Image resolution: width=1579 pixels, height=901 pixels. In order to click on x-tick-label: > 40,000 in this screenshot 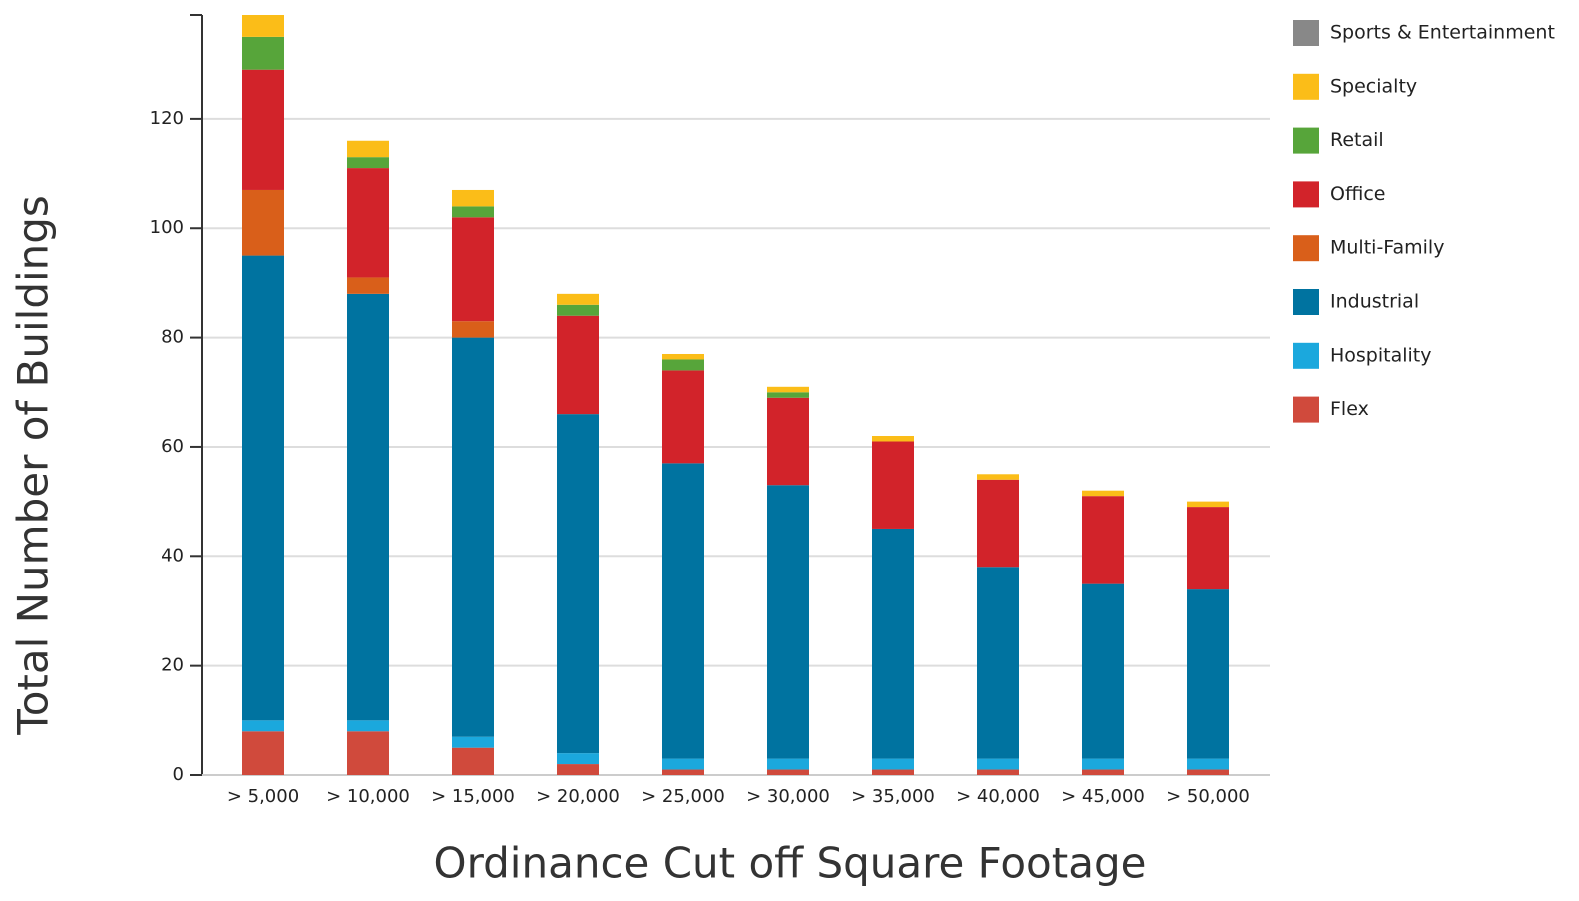, I will do `click(998, 796)`.